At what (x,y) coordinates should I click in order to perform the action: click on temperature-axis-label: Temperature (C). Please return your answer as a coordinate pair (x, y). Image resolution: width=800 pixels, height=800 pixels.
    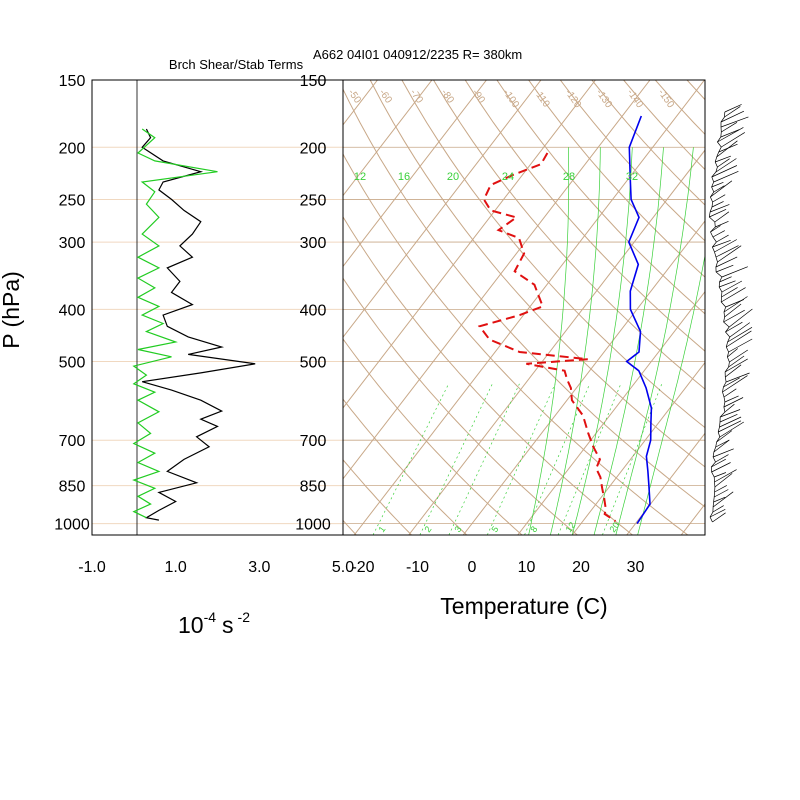
    Looking at the image, I should click on (523, 606).